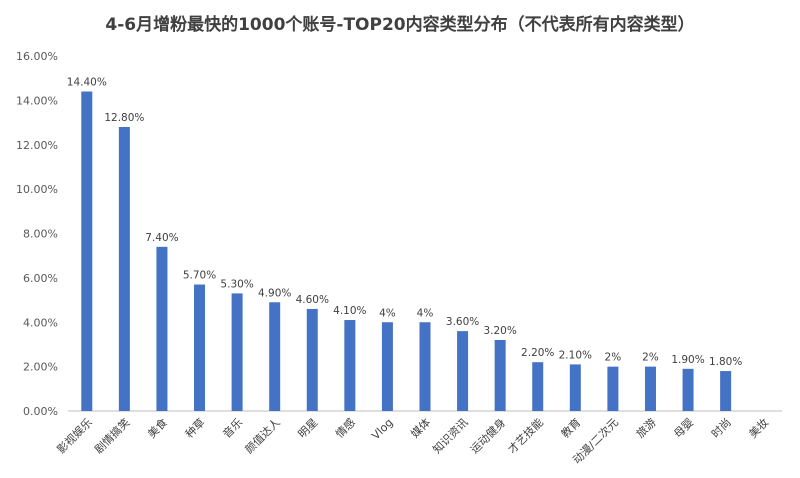  What do you see at coordinates (570, 427) in the screenshot?
I see `x-tick-label: 教育` at bounding box center [570, 427].